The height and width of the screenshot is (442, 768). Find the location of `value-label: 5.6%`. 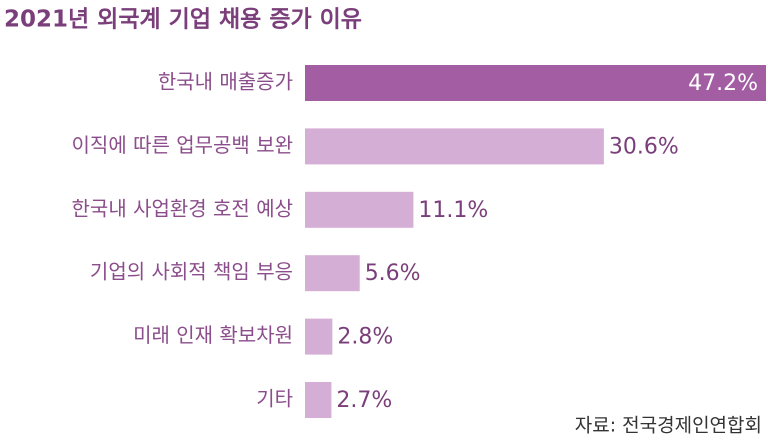

value-label: 5.6% is located at coordinates (393, 273).